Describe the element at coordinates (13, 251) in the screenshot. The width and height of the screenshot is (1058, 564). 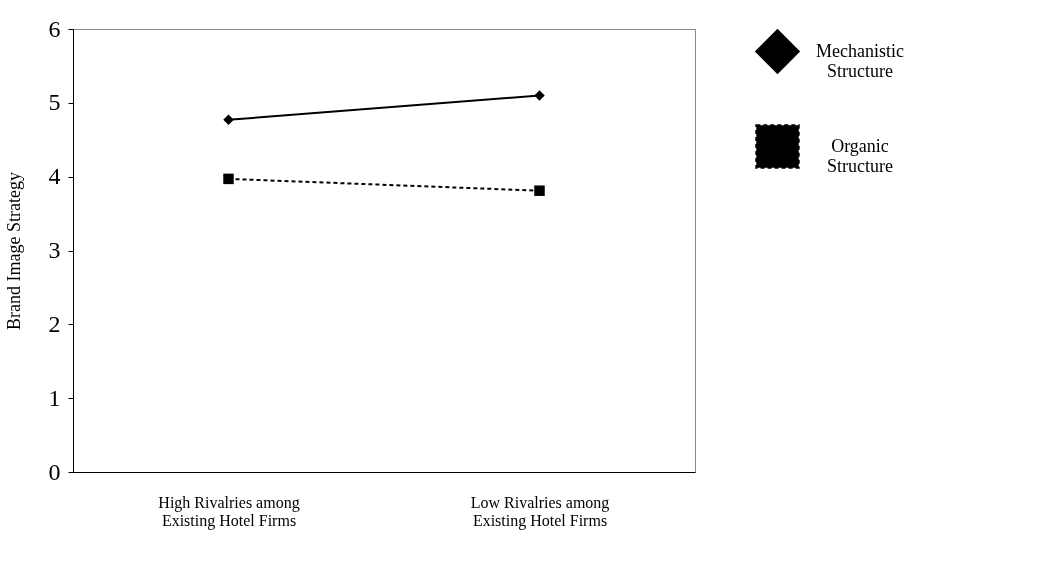
I see `y-axis-title: Brand Image Strategy` at that location.